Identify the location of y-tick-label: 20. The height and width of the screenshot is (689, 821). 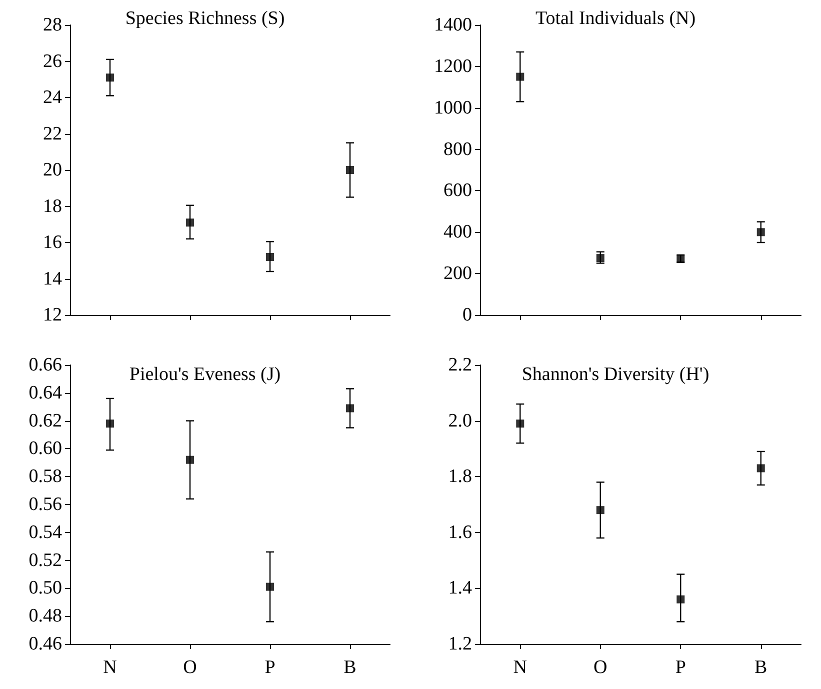
(52, 170).